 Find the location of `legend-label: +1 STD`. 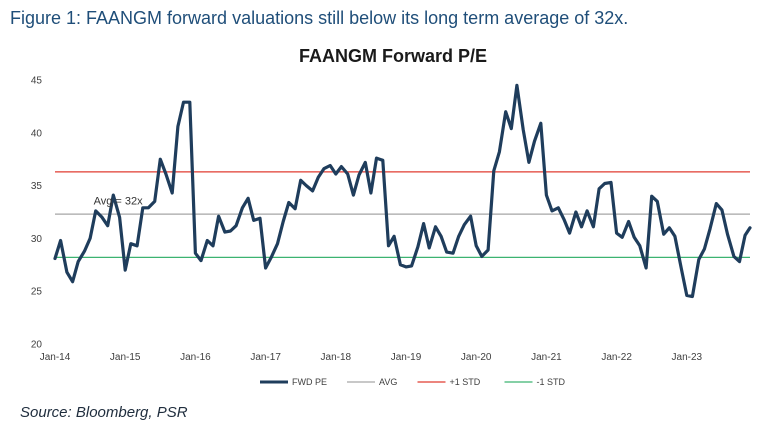

legend-label: +1 STD is located at coordinates (465, 382).